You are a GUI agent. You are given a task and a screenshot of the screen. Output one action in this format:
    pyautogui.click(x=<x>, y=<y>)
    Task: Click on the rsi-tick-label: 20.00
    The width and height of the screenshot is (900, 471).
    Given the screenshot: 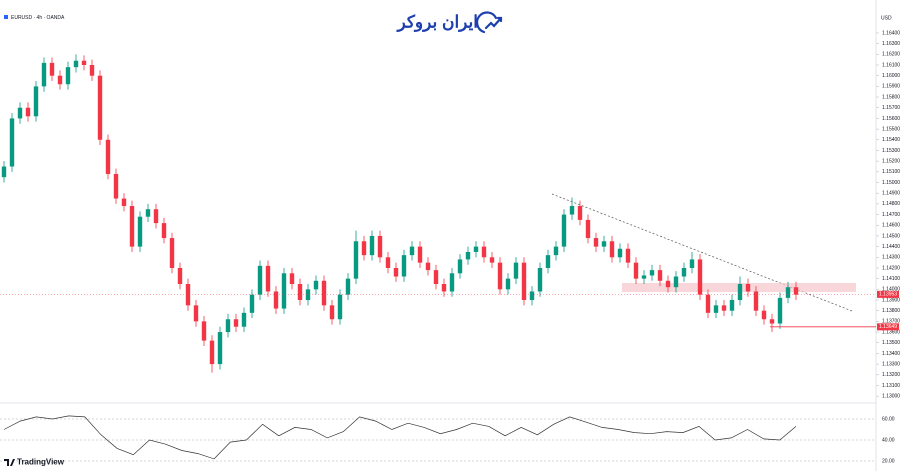 What is the action you would take?
    pyautogui.click(x=888, y=461)
    